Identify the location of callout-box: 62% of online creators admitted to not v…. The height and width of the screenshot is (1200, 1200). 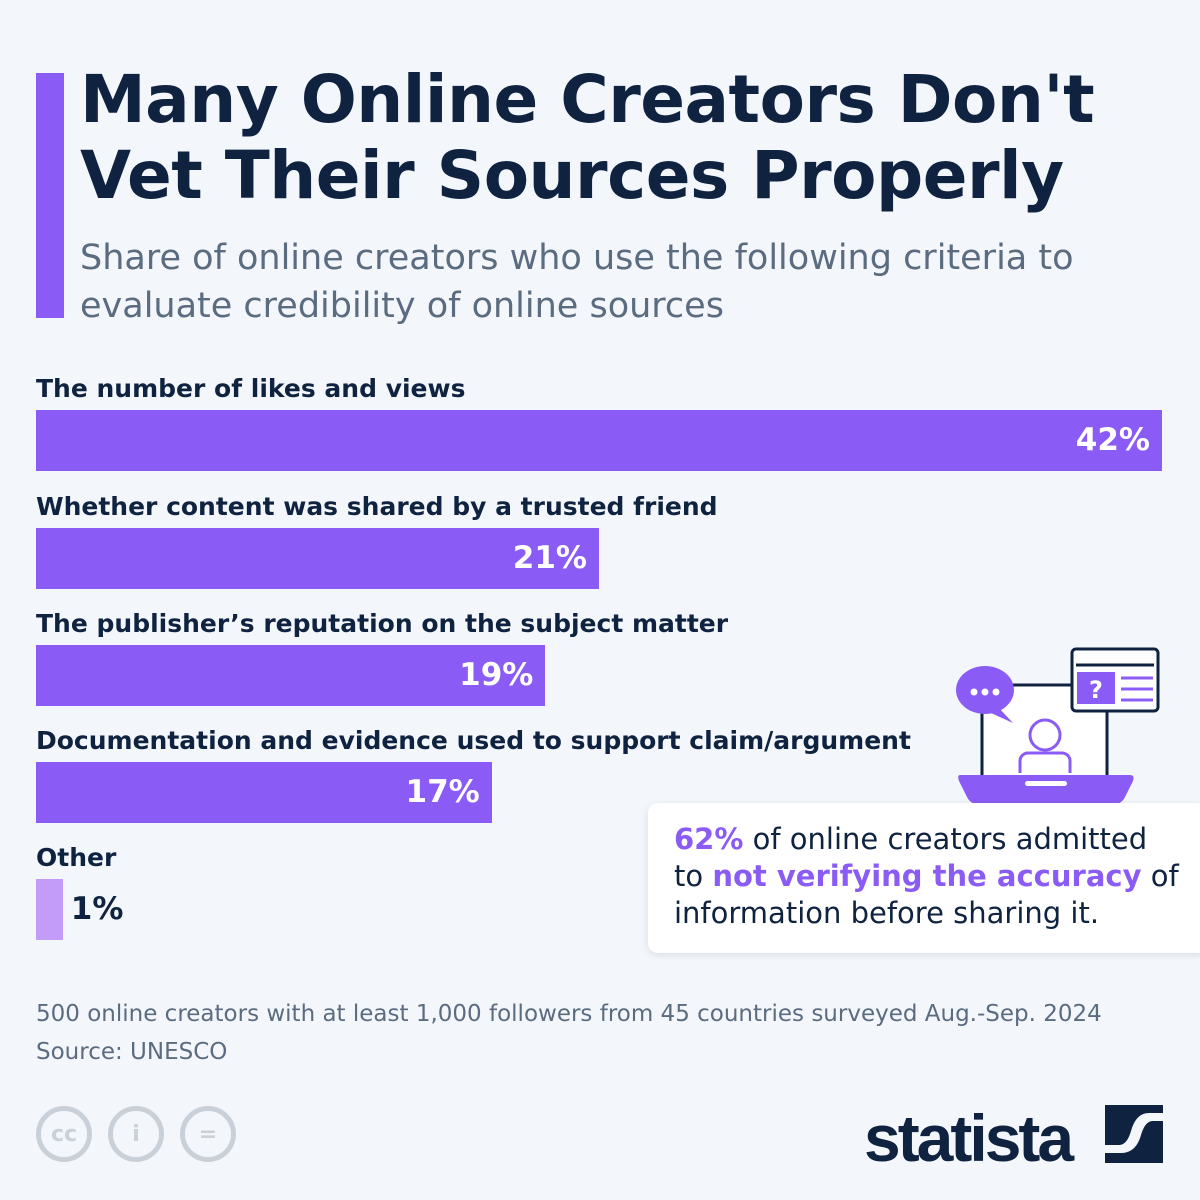
(924, 878).